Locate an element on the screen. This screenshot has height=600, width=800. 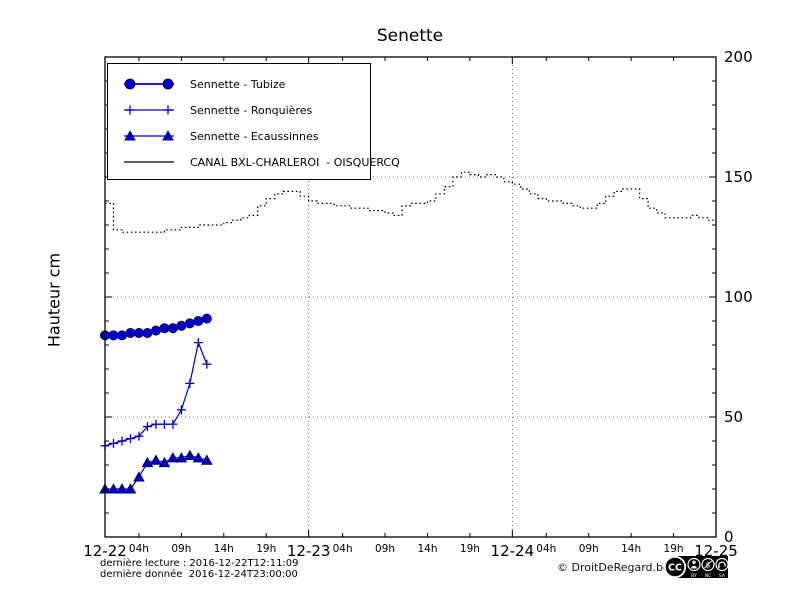
copyright-text: © DroitDeRegard.be is located at coordinates (613, 567).